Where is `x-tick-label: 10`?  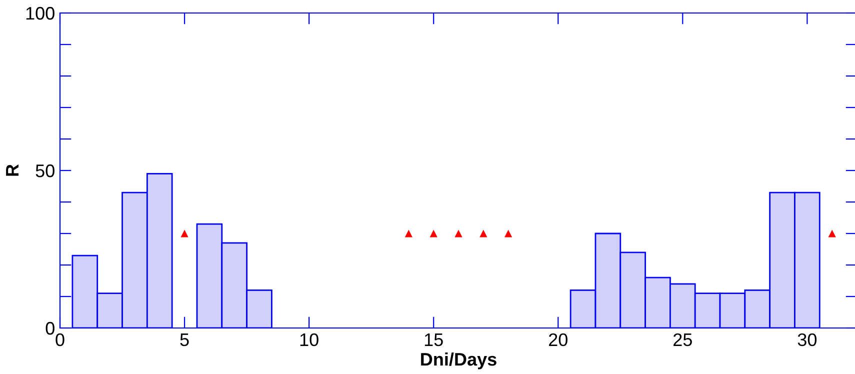
x-tick-label: 10 is located at coordinates (309, 339).